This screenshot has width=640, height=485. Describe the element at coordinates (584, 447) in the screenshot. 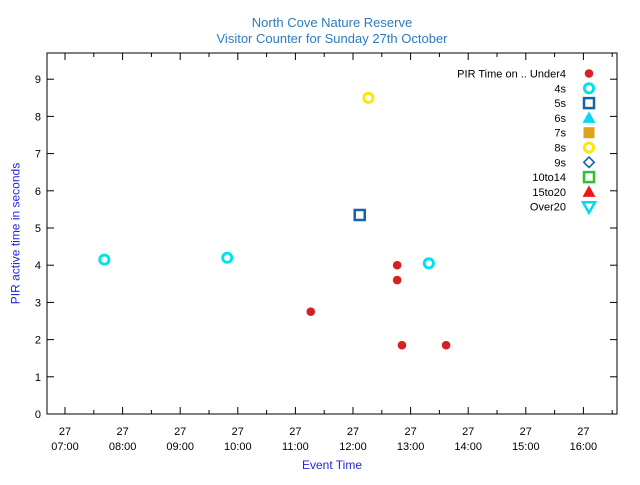

I see `x-tick-label-time: 16:00` at that location.